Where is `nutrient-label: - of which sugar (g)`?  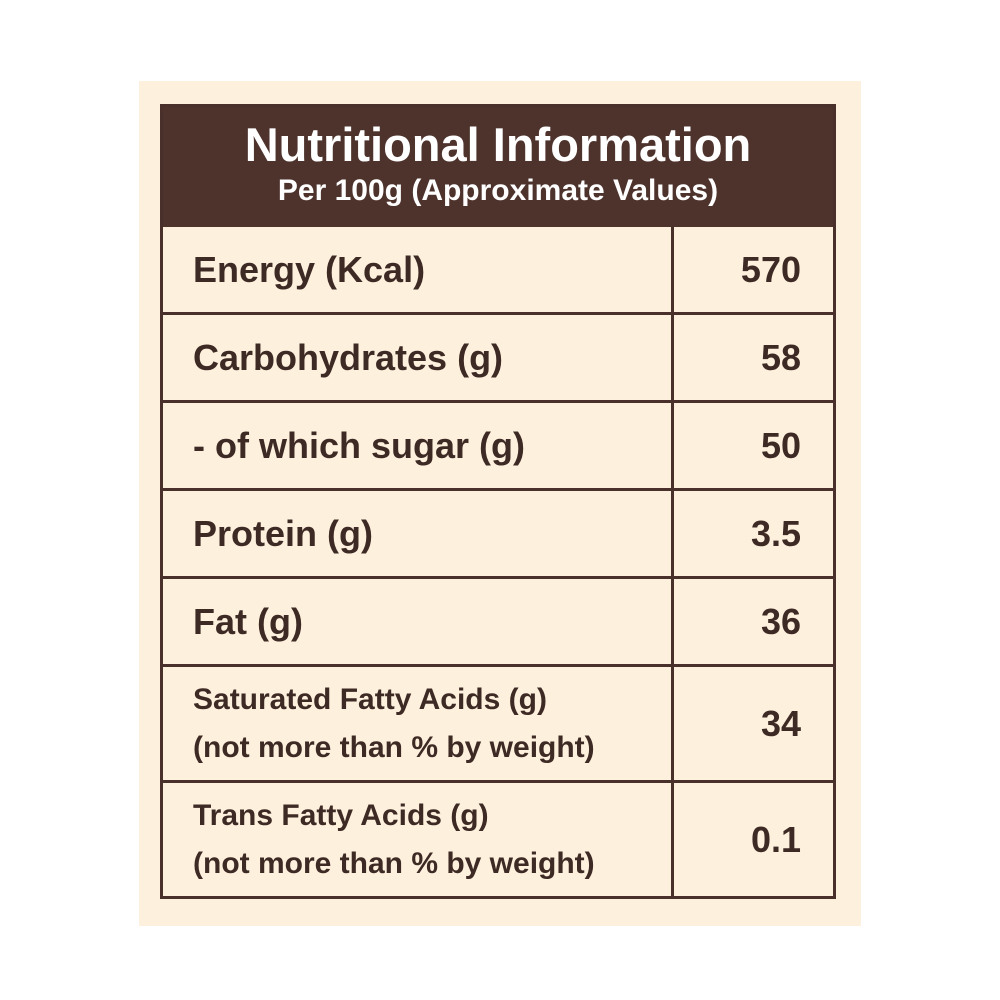 nutrient-label: - of which sugar (g) is located at coordinates (418, 445).